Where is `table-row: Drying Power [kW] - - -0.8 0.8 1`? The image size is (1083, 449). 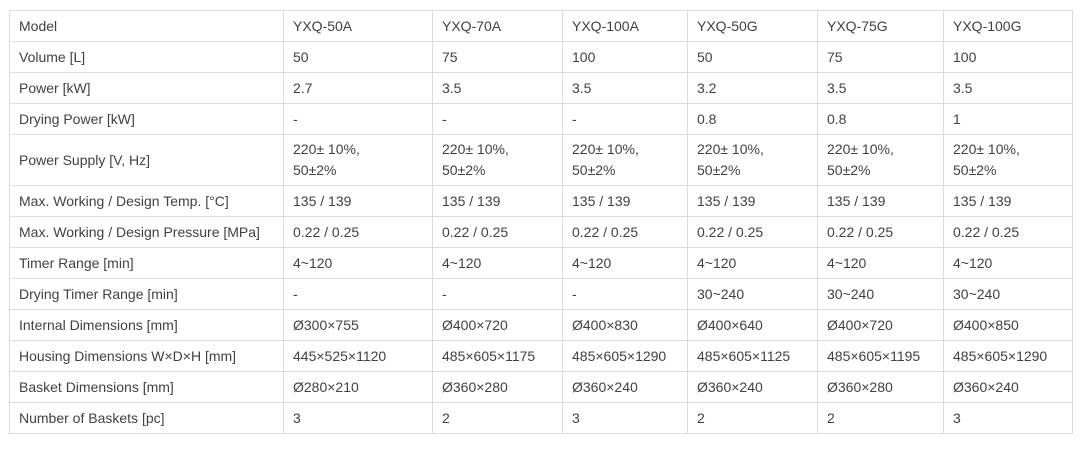 table-row: Drying Power [kW] - - -0.8 0.8 1 is located at coordinates (541, 119).